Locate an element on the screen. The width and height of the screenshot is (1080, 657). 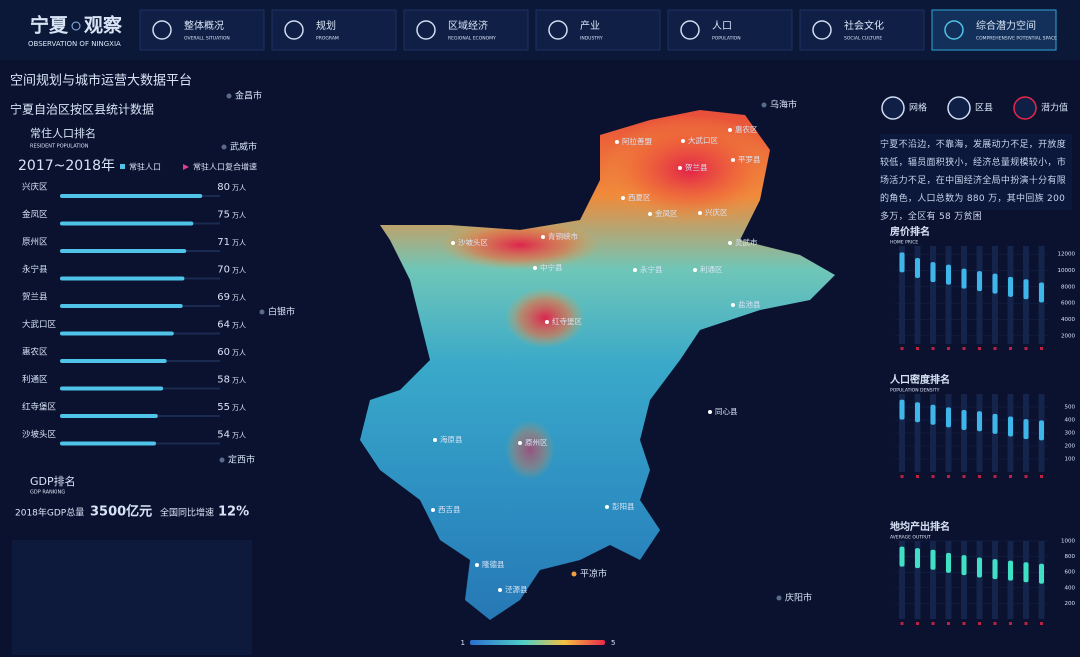
value-label: 80 is located at coordinates (223, 187).